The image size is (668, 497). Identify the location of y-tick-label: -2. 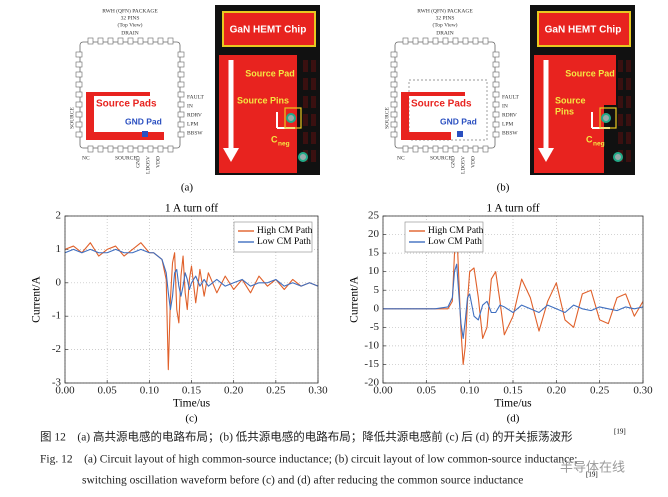
(56, 349).